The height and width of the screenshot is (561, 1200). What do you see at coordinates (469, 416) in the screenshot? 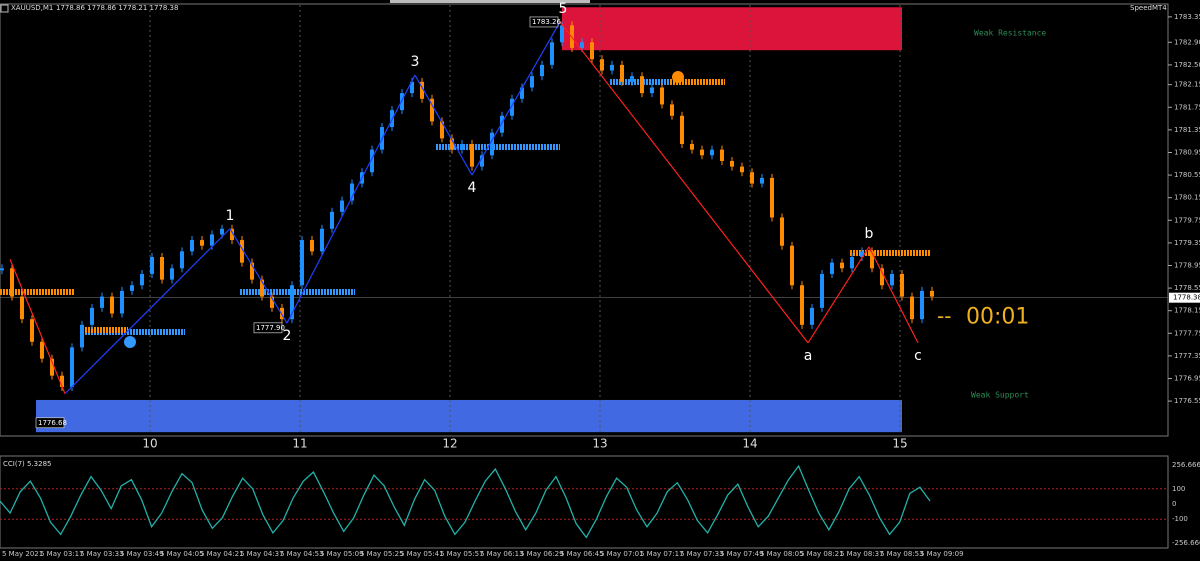
I see `support-zone` at bounding box center [469, 416].